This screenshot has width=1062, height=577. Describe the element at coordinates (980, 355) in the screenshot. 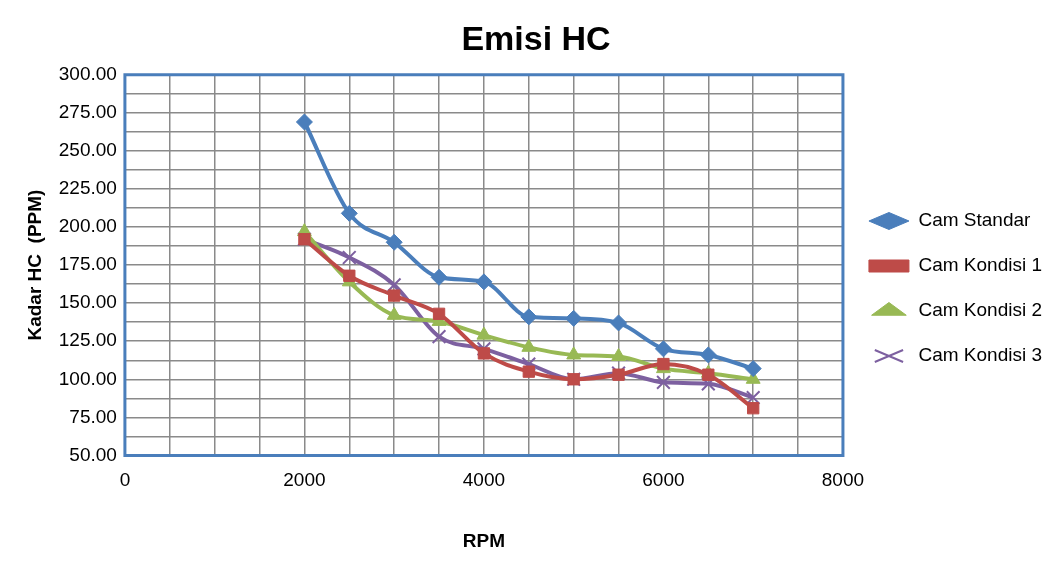

I see `legend-label: Cam Kondisi 3` at that location.